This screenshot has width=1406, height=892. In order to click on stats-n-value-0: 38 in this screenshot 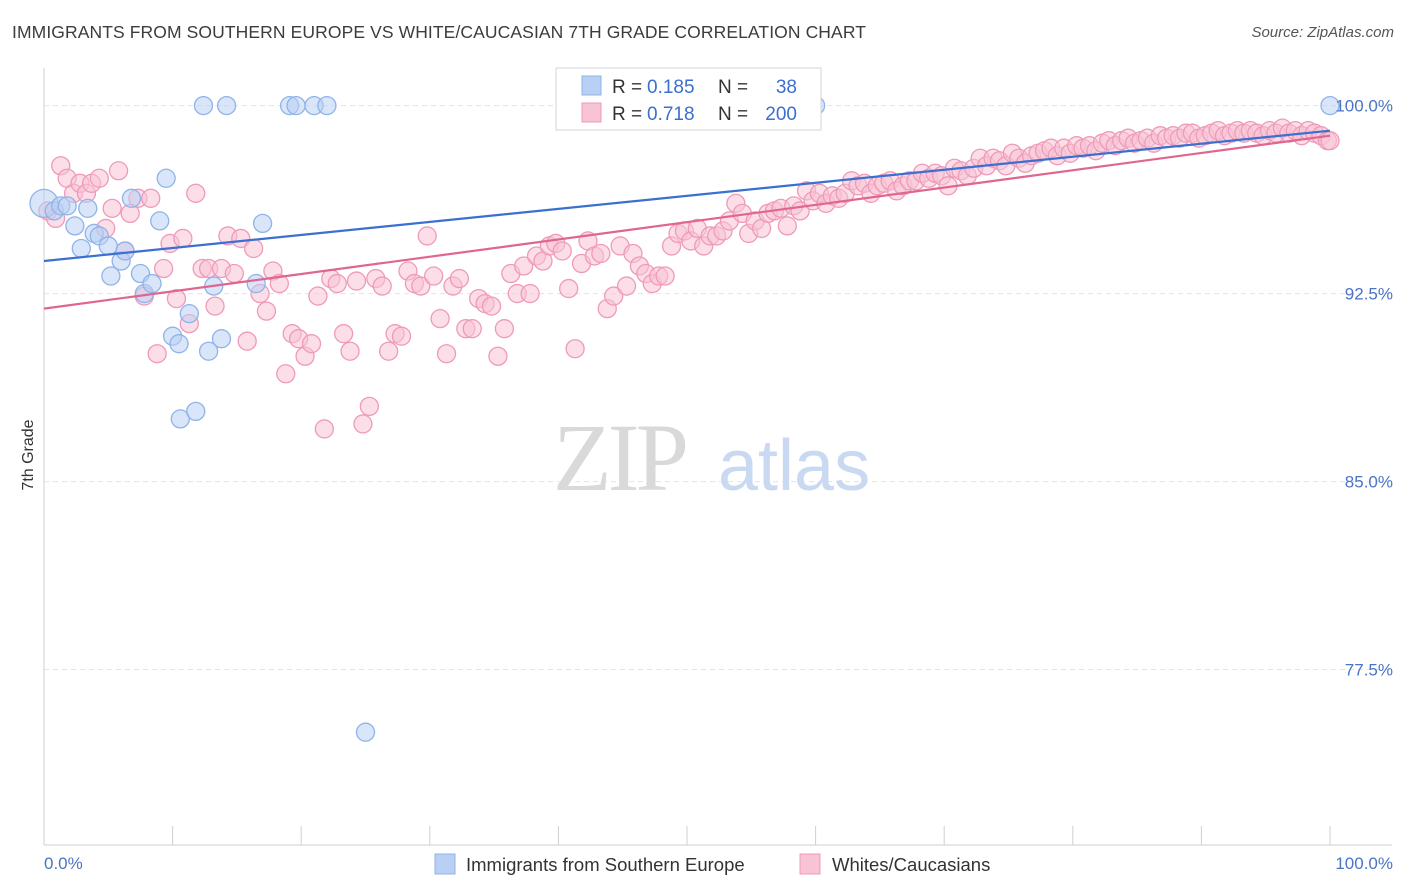, I will do `click(786, 87)`.